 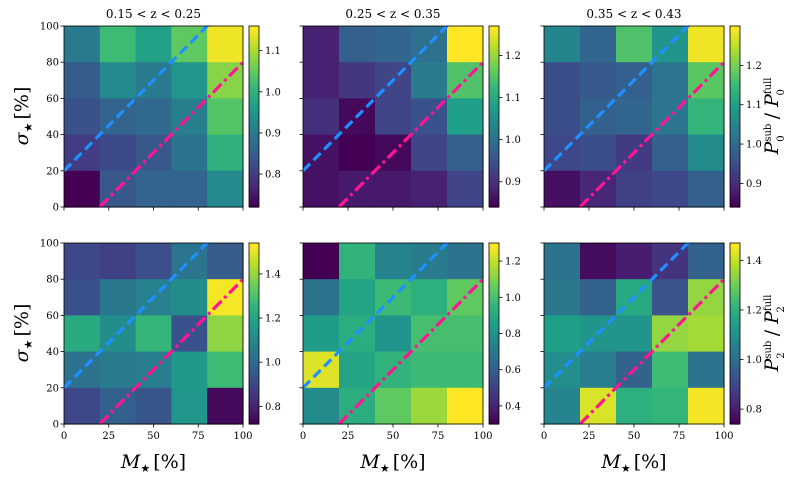 I want to click on colorbar-tick-label: 1.4, so click(x=273, y=274).